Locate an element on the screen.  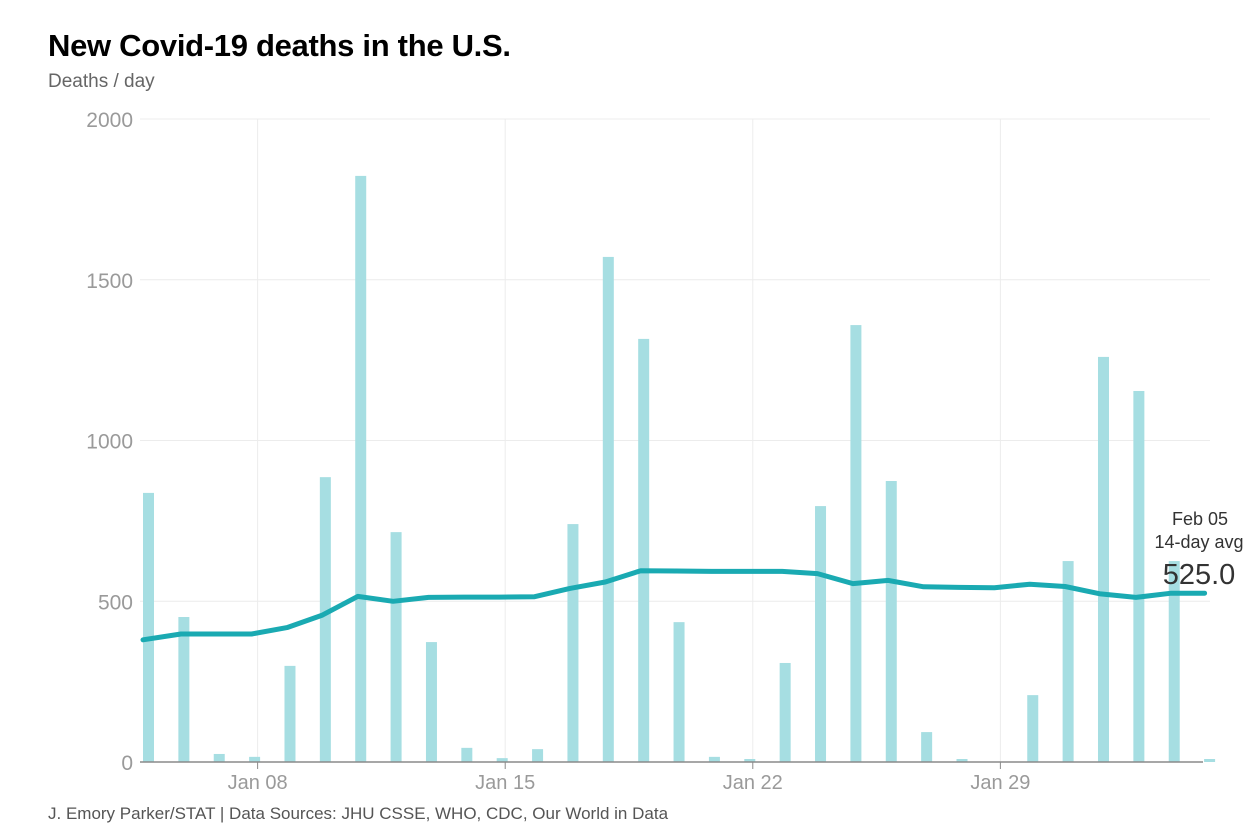
x-tick-label: Jan 15 is located at coordinates (505, 783).